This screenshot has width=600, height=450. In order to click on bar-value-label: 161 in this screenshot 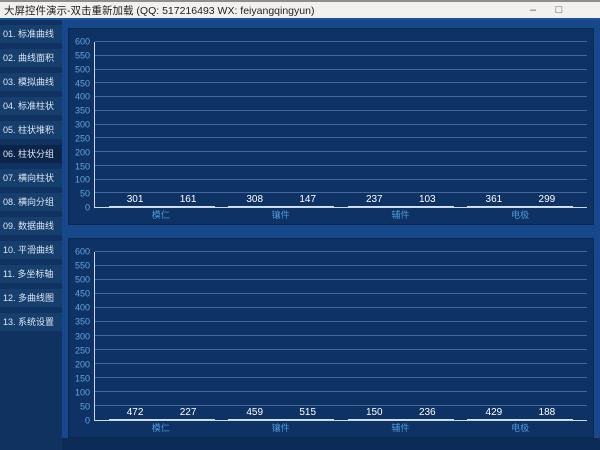, I will do `click(188, 199)`.